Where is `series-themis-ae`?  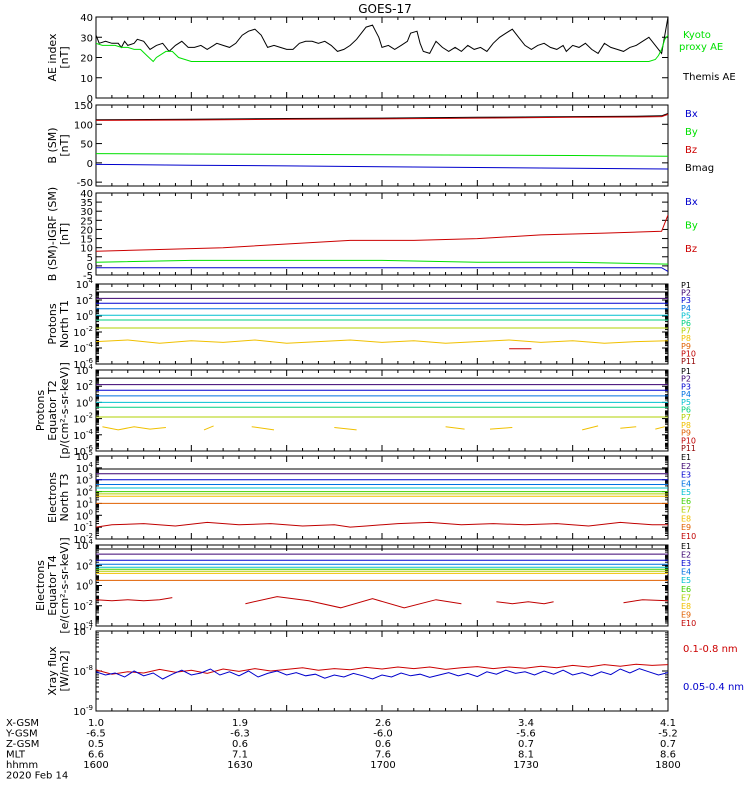
series-themis-ae is located at coordinates (382, 36).